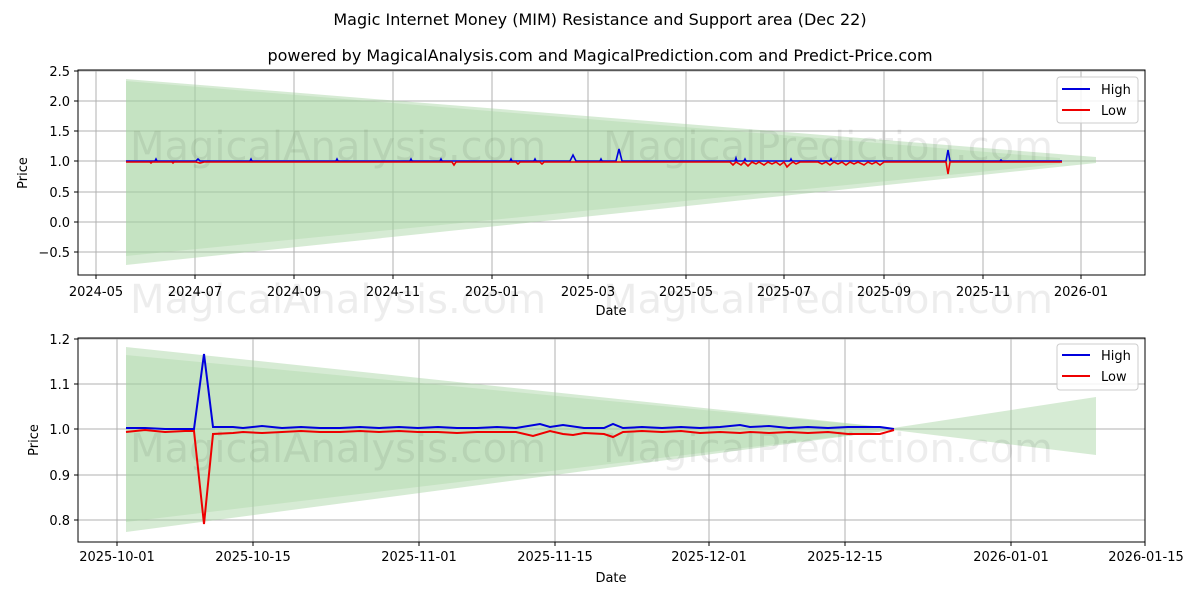  I want to click on svg-text: 2025-11, so click(983, 292).